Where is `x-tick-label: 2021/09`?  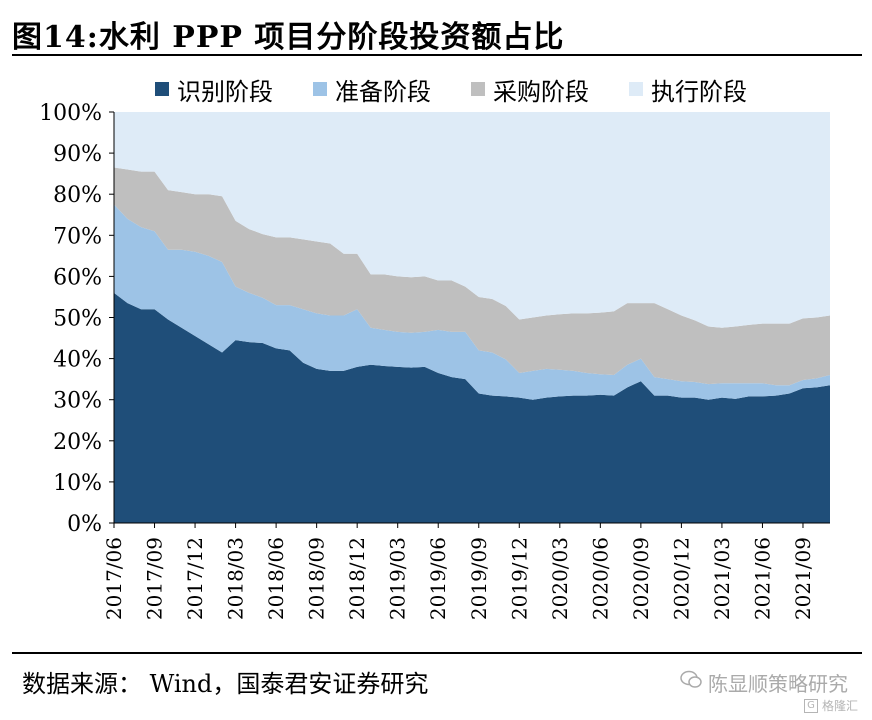
x-tick-label: 2021/09 is located at coordinates (803, 578).